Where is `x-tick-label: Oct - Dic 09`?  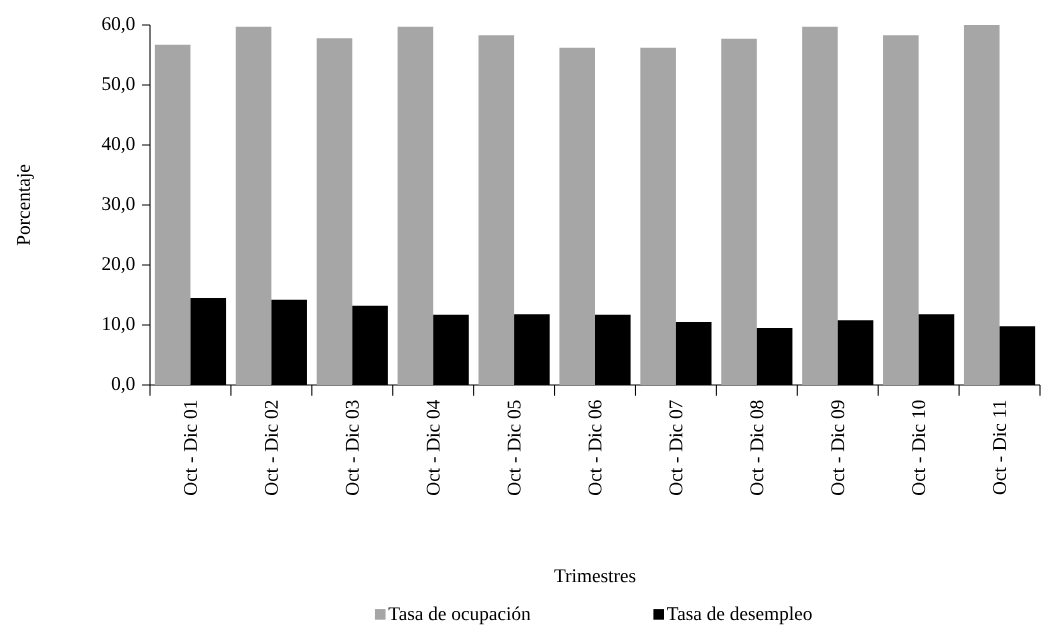 x-tick-label: Oct - Dic 09 is located at coordinates (838, 448).